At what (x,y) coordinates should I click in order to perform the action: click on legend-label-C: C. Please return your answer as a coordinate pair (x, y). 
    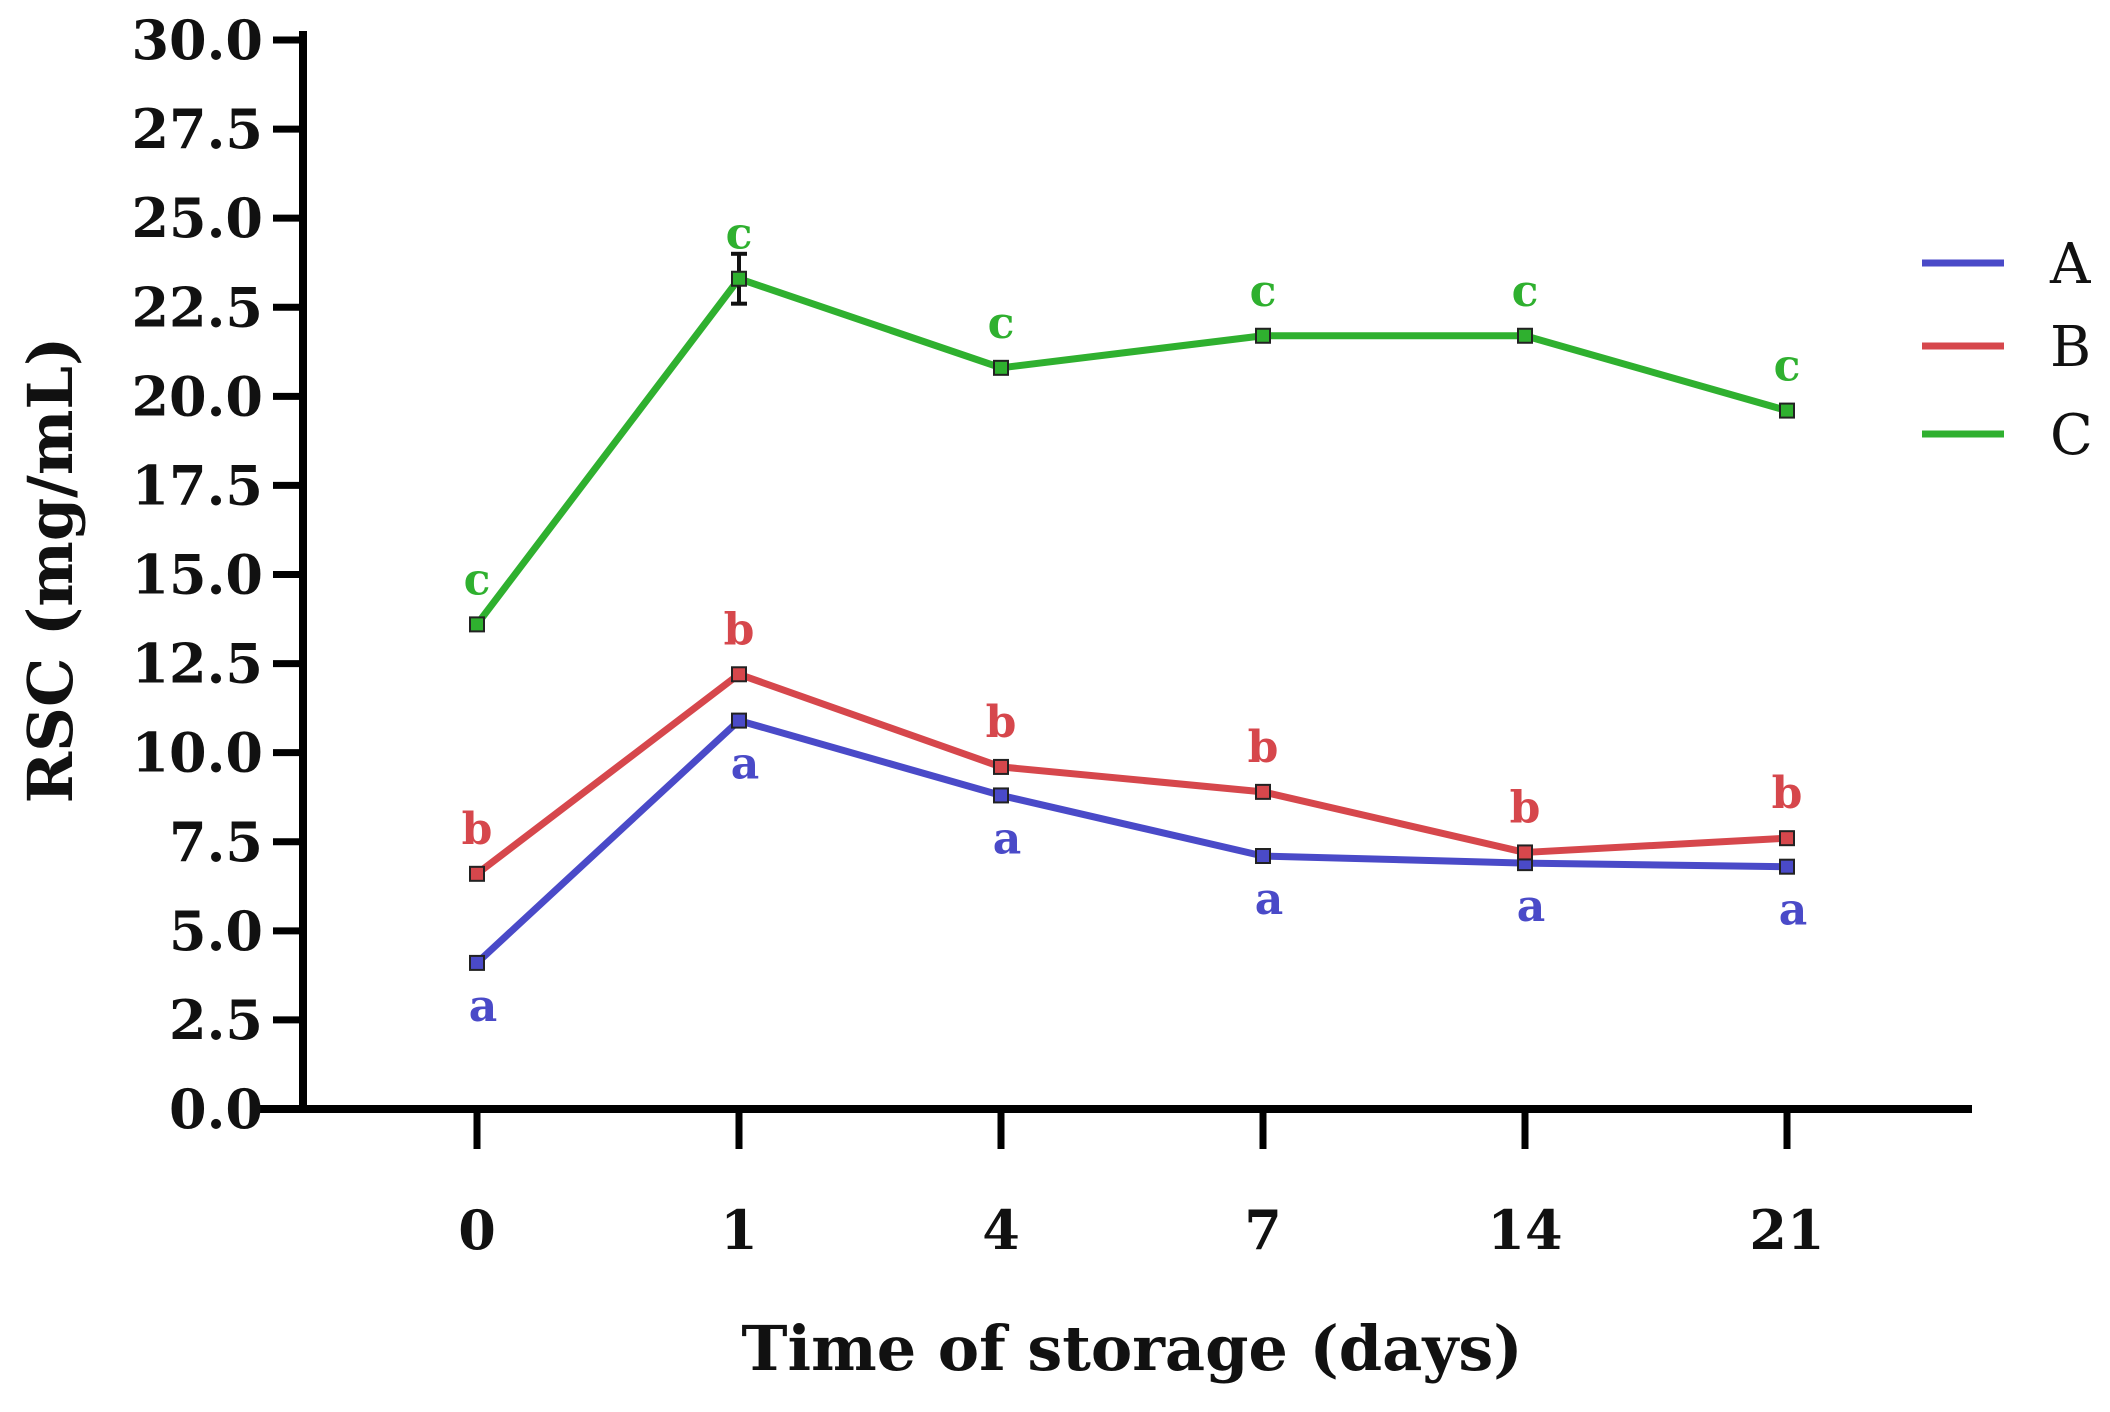
    Looking at the image, I should click on (2071, 435).